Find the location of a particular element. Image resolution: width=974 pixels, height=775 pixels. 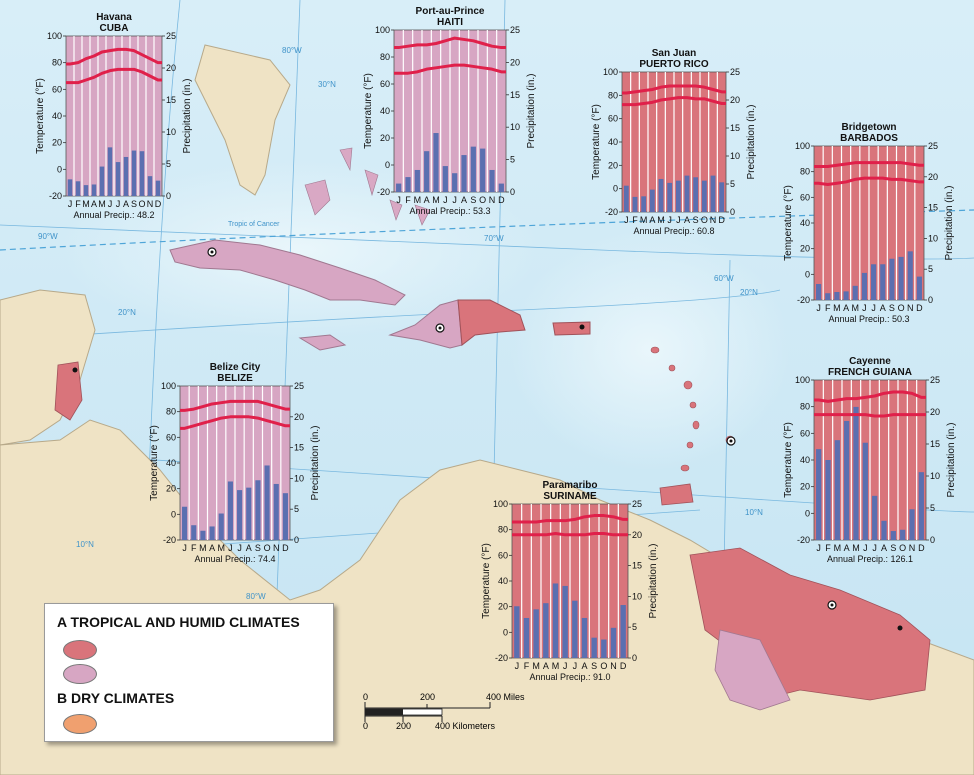

chart-city: Cayenne is located at coordinates (870, 361).